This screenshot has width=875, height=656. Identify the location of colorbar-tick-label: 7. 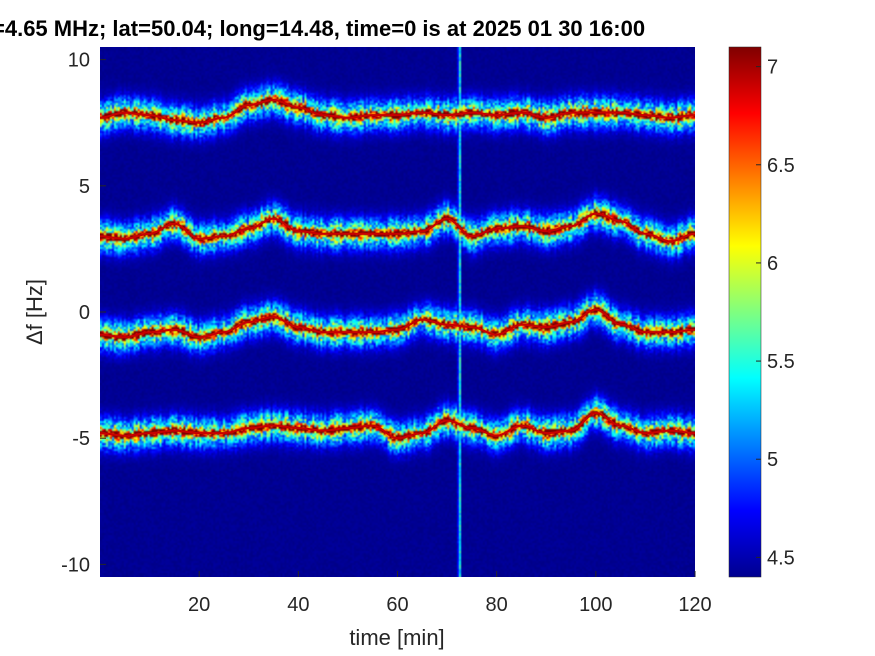
(772, 68).